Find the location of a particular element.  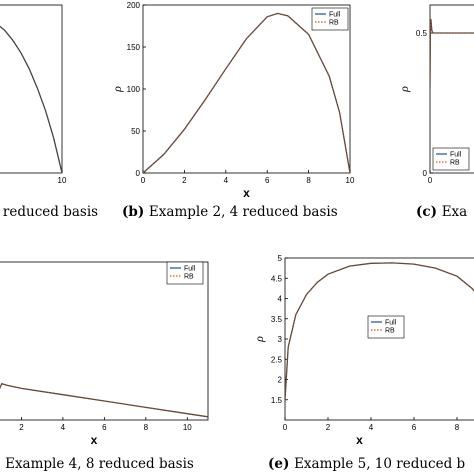

y-tick-label-e-2: 2.5 is located at coordinates (277, 359).